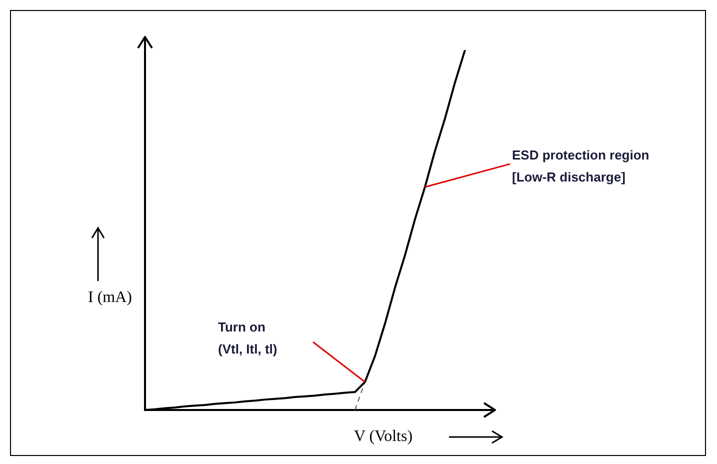  I want to click on annotation: Turn on (Vtl, Itl, tl), so click(248, 338).